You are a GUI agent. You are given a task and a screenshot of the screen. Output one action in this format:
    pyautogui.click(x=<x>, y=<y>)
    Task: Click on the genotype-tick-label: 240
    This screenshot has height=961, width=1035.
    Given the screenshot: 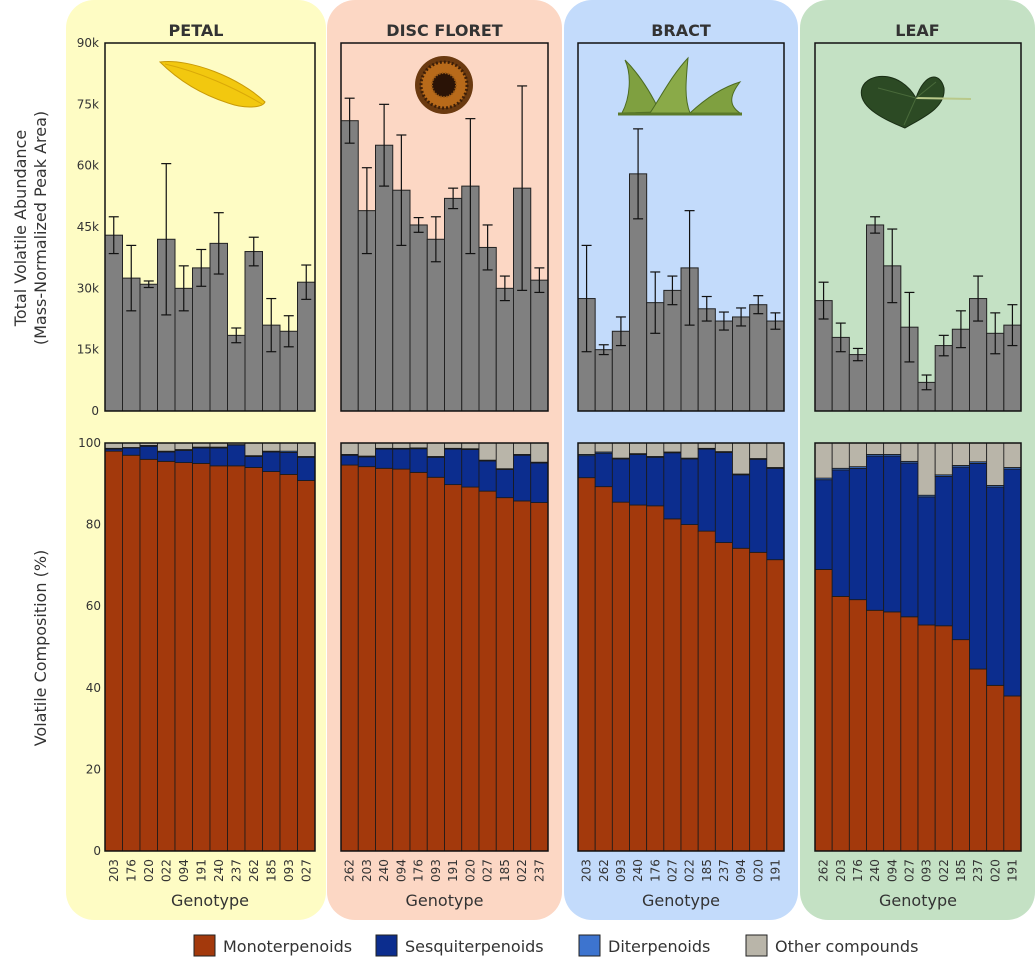 What is the action you would take?
    pyautogui.click(x=384, y=870)
    